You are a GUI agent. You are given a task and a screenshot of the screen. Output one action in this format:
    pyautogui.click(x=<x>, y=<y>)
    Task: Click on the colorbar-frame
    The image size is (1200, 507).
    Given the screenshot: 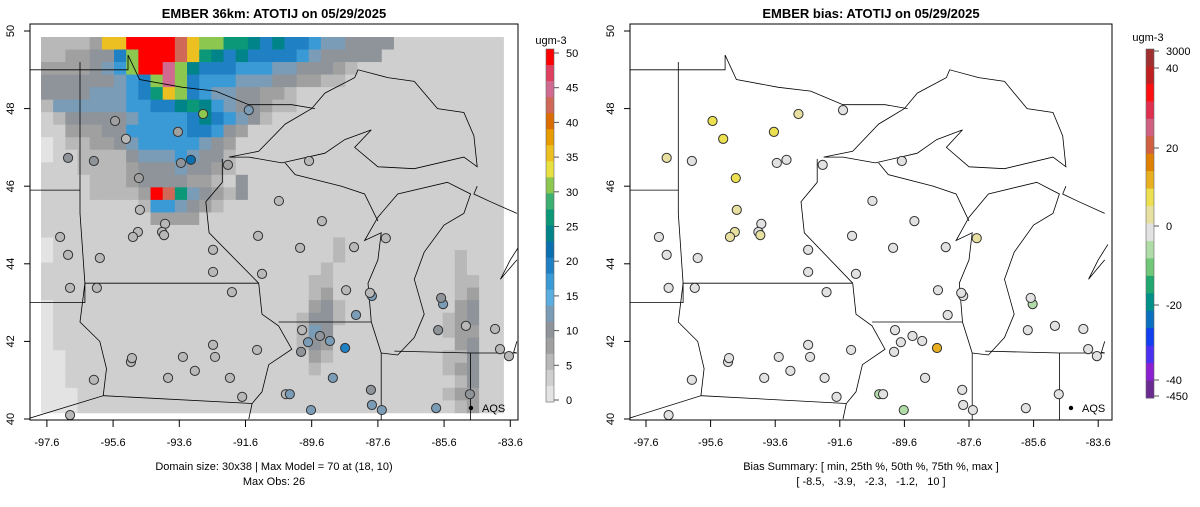 What is the action you would take?
    pyautogui.click(x=550, y=225)
    